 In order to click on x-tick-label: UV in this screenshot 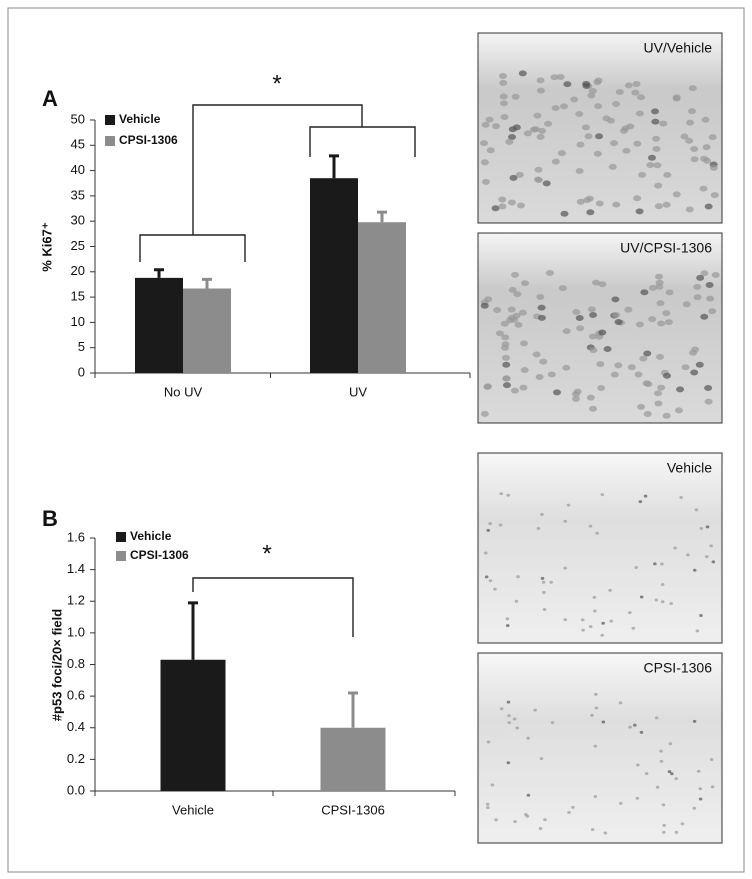, I will do `click(358, 391)`.